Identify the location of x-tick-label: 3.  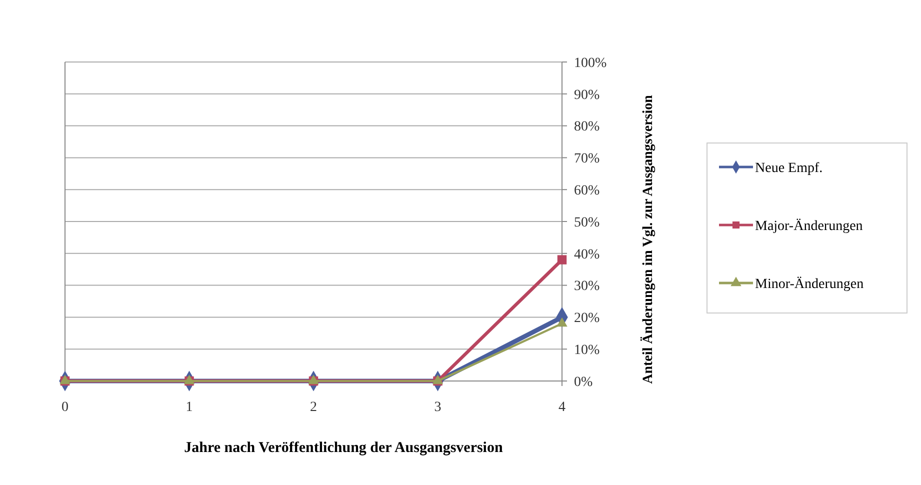
(438, 407).